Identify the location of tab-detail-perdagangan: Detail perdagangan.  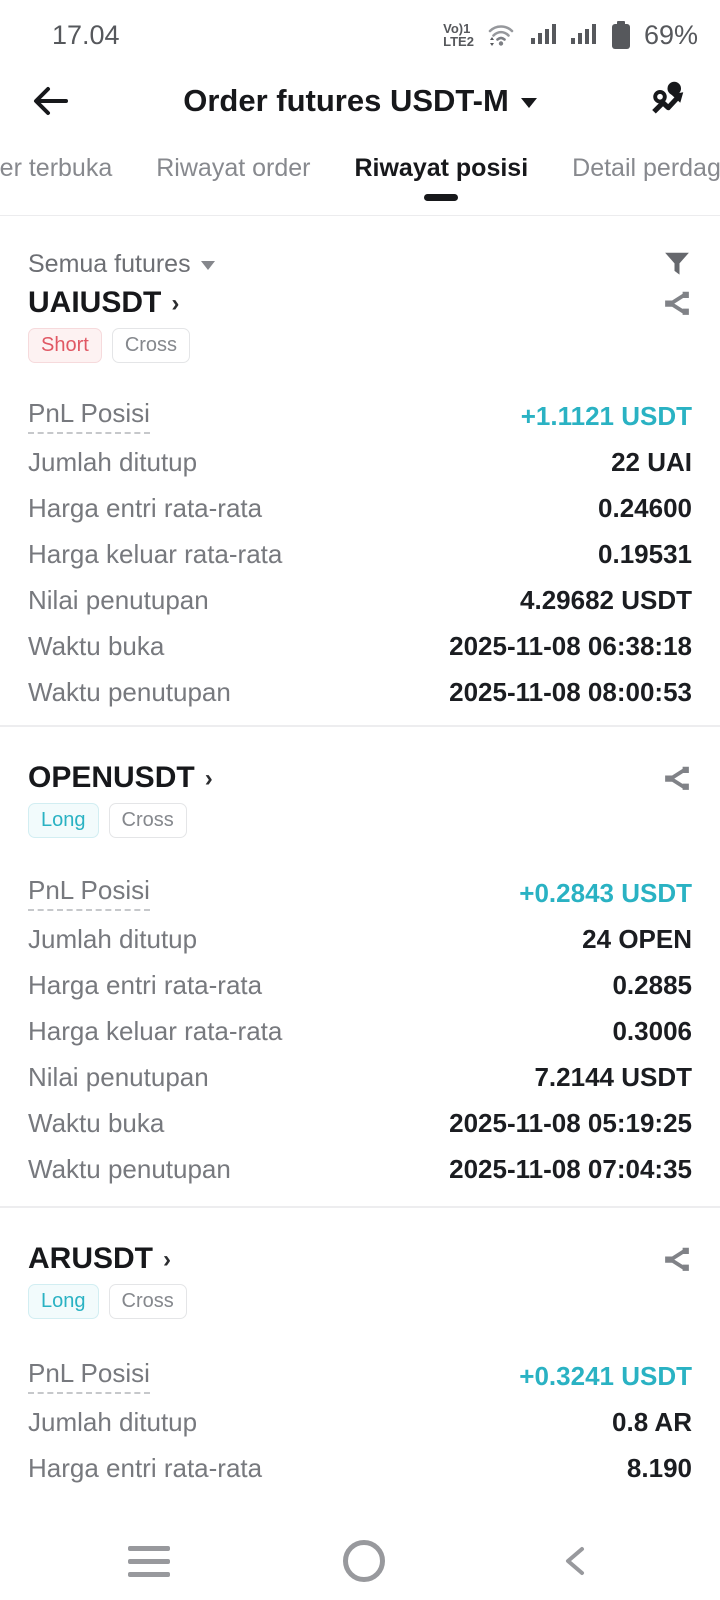
(646, 168).